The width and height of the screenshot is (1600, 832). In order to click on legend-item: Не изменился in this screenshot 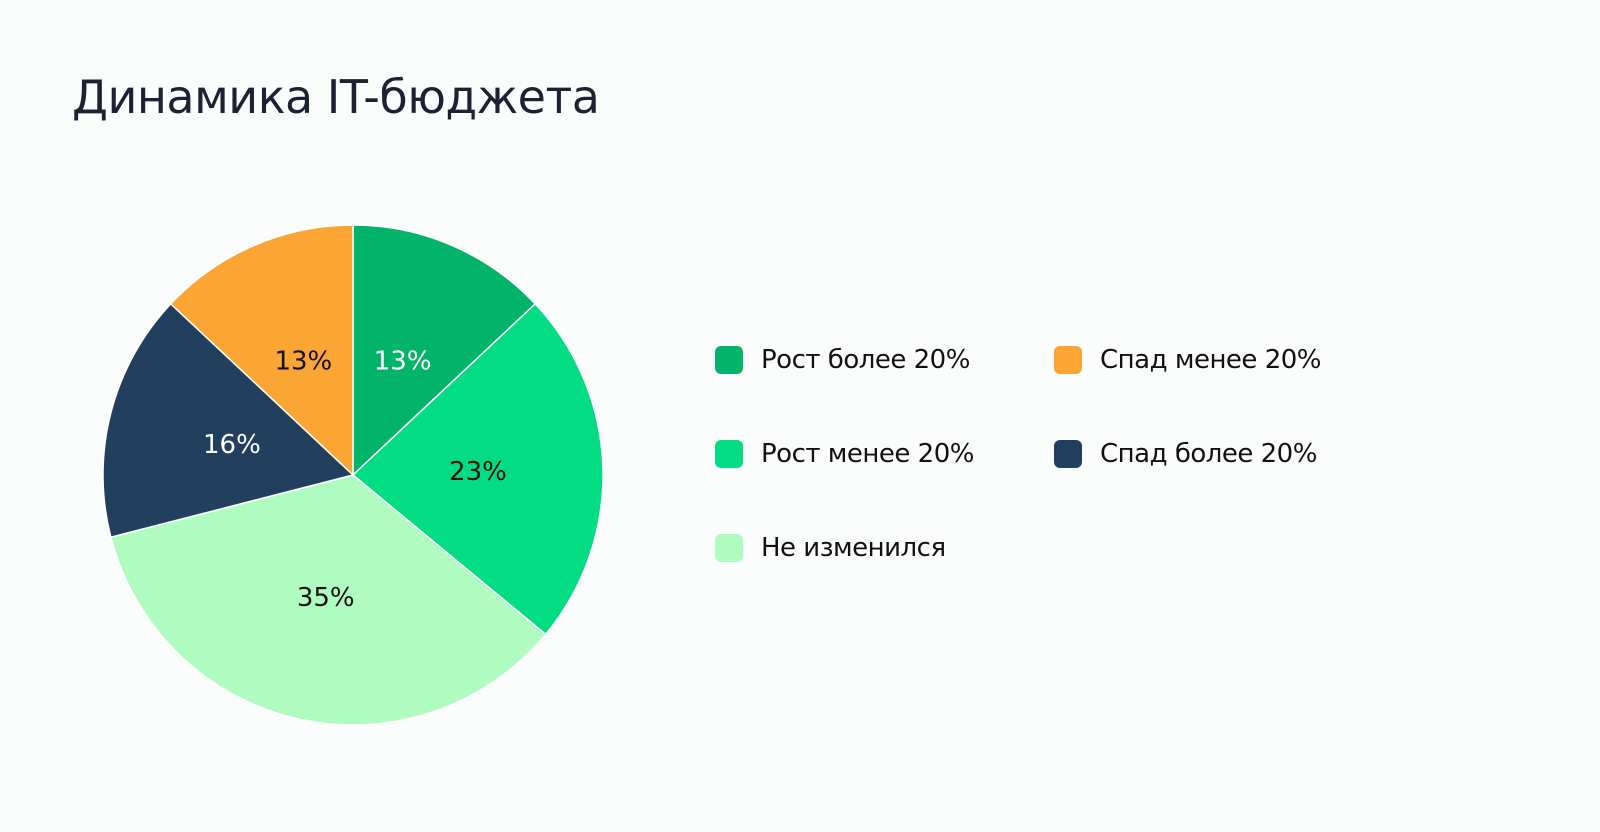, I will do `click(830, 548)`.